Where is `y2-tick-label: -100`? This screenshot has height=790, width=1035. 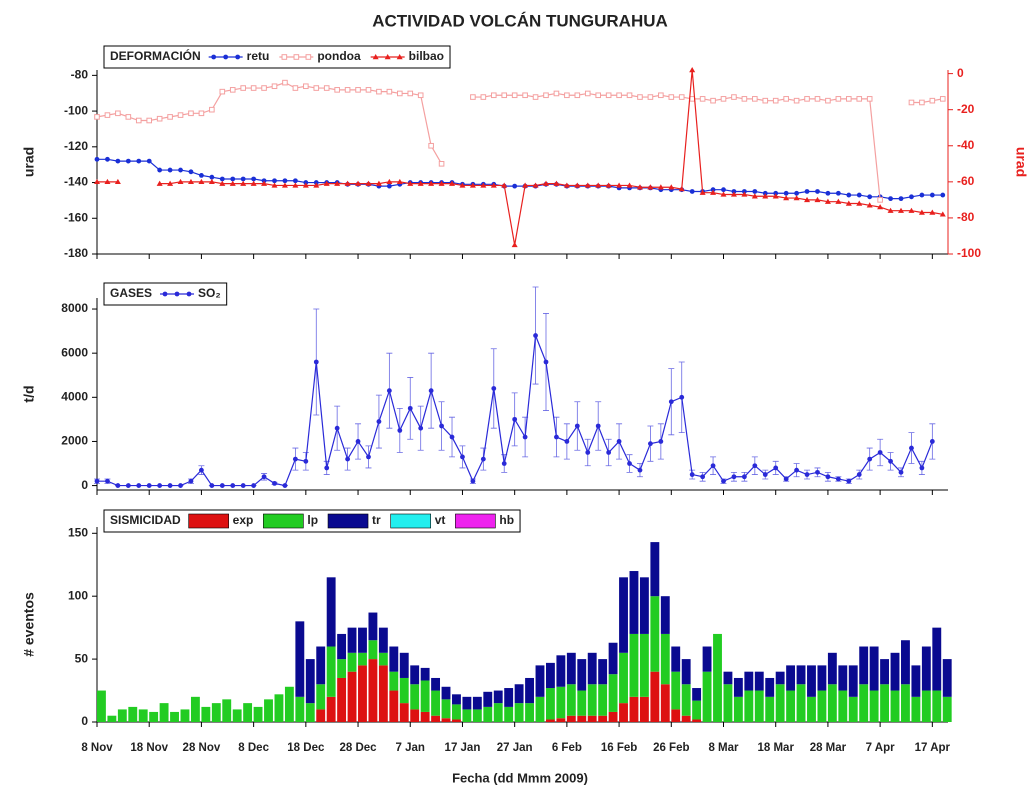
y2-tick-label: -100 is located at coordinates (969, 253).